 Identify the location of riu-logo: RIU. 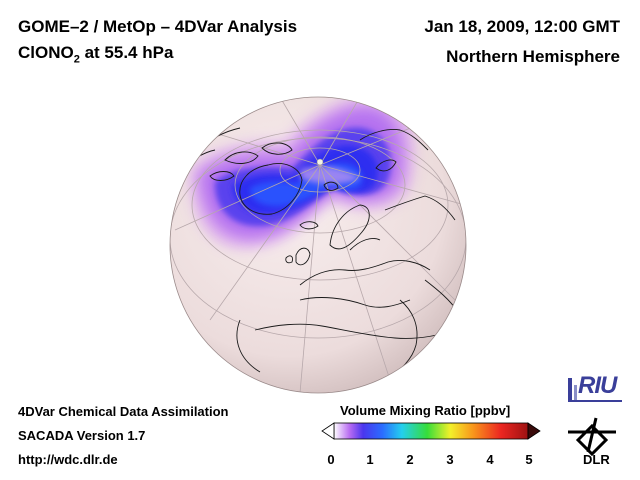
(597, 385).